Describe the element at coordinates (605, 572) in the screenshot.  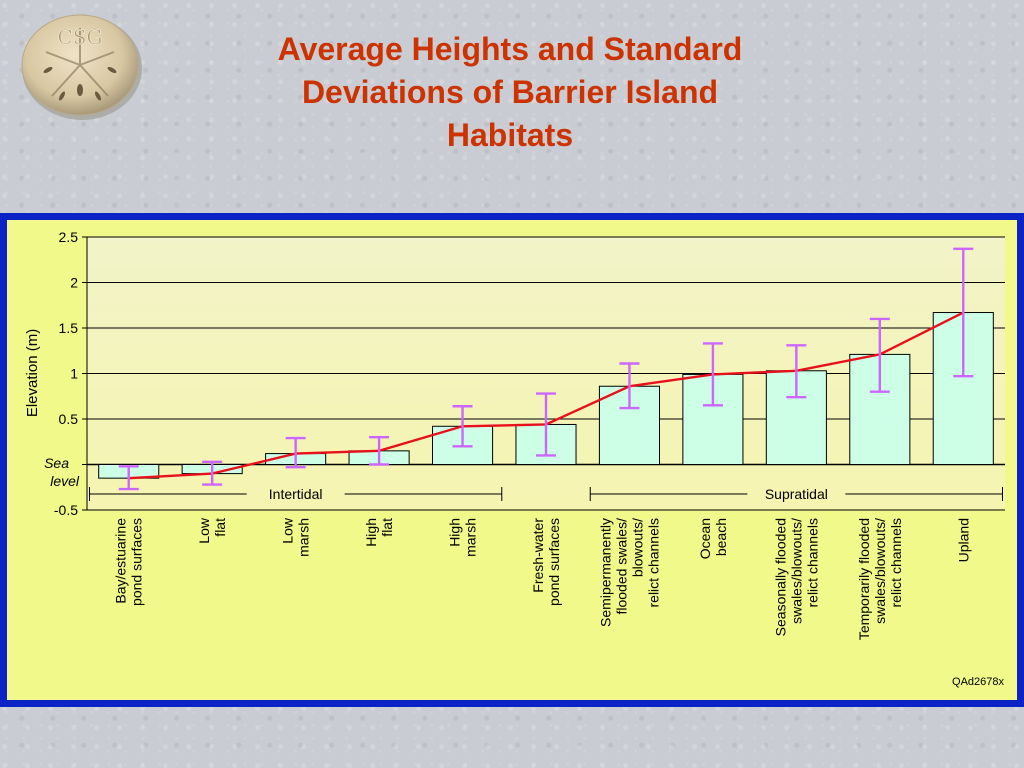
I see `x-tick-label-line: Semipermanently` at that location.